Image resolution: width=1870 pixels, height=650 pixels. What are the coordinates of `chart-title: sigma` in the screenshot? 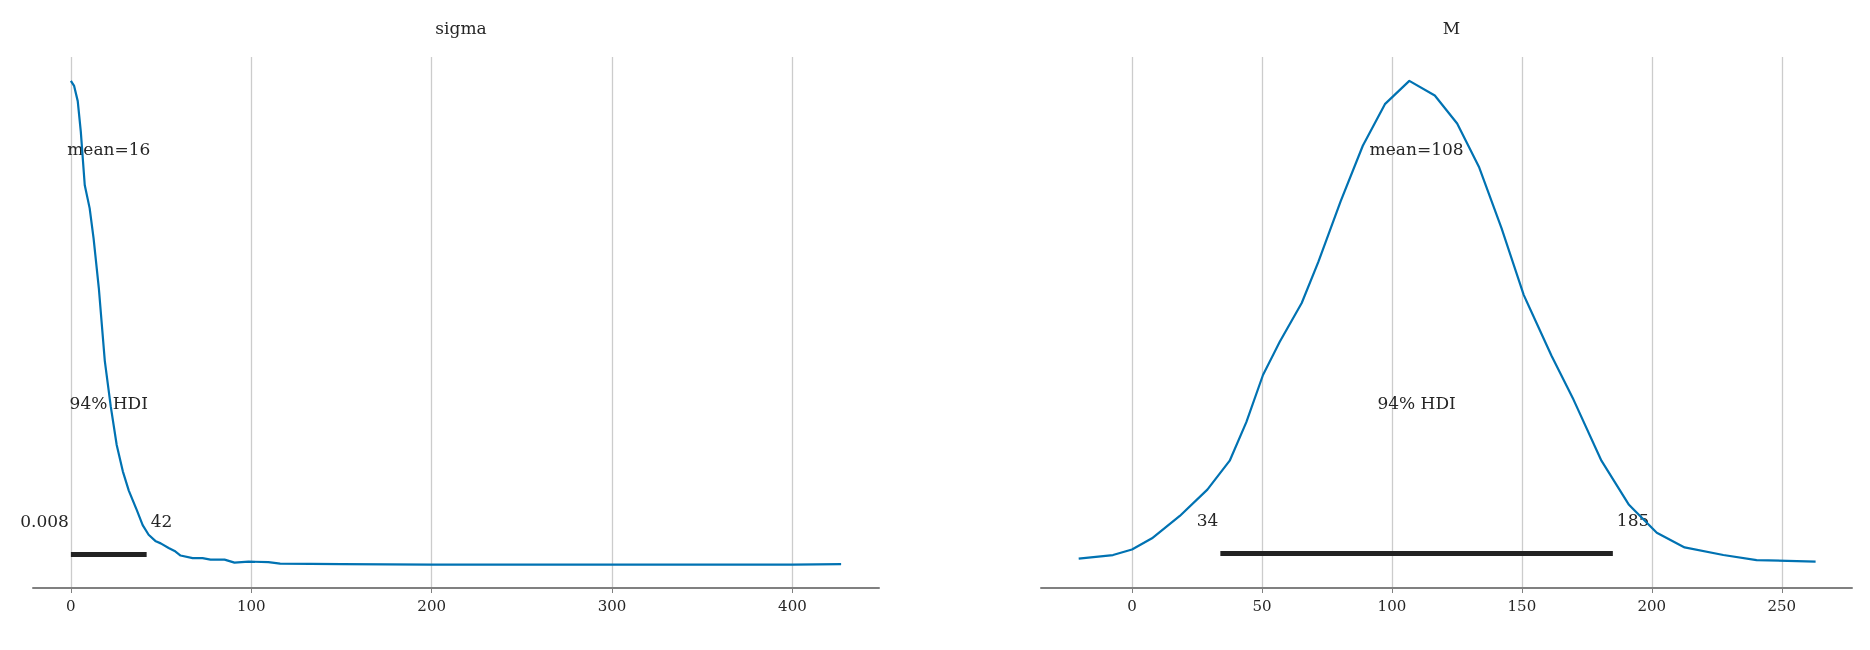 It's located at (461, 27).